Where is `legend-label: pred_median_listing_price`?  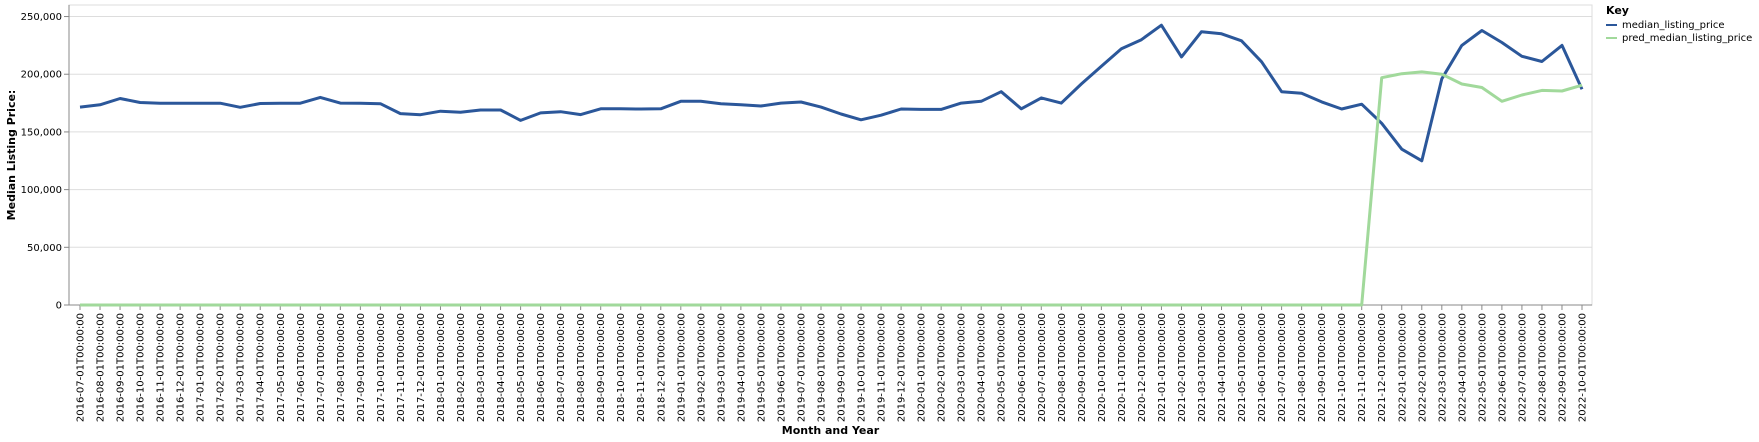
legend-label: pred_median_listing_price is located at coordinates (1687, 38).